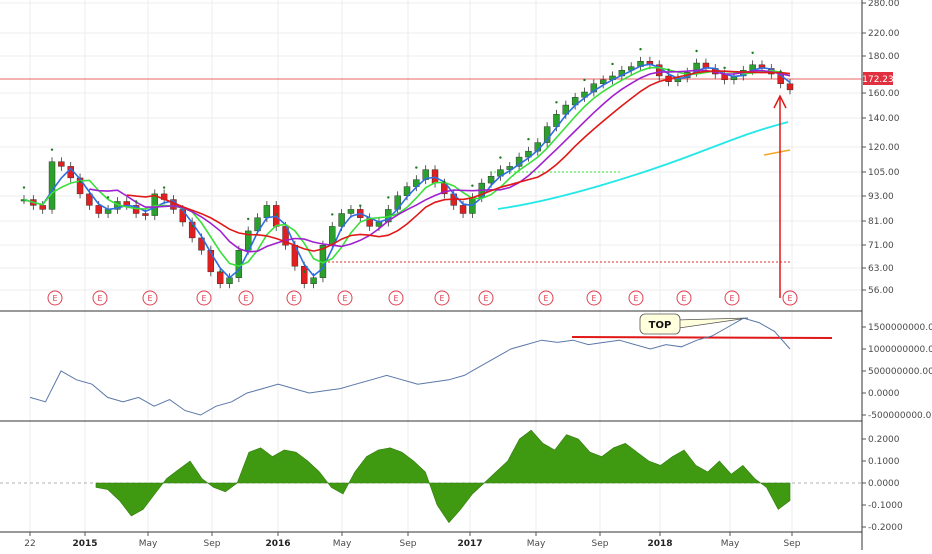  I want to click on price-tick-label: 81.00, so click(881, 222).